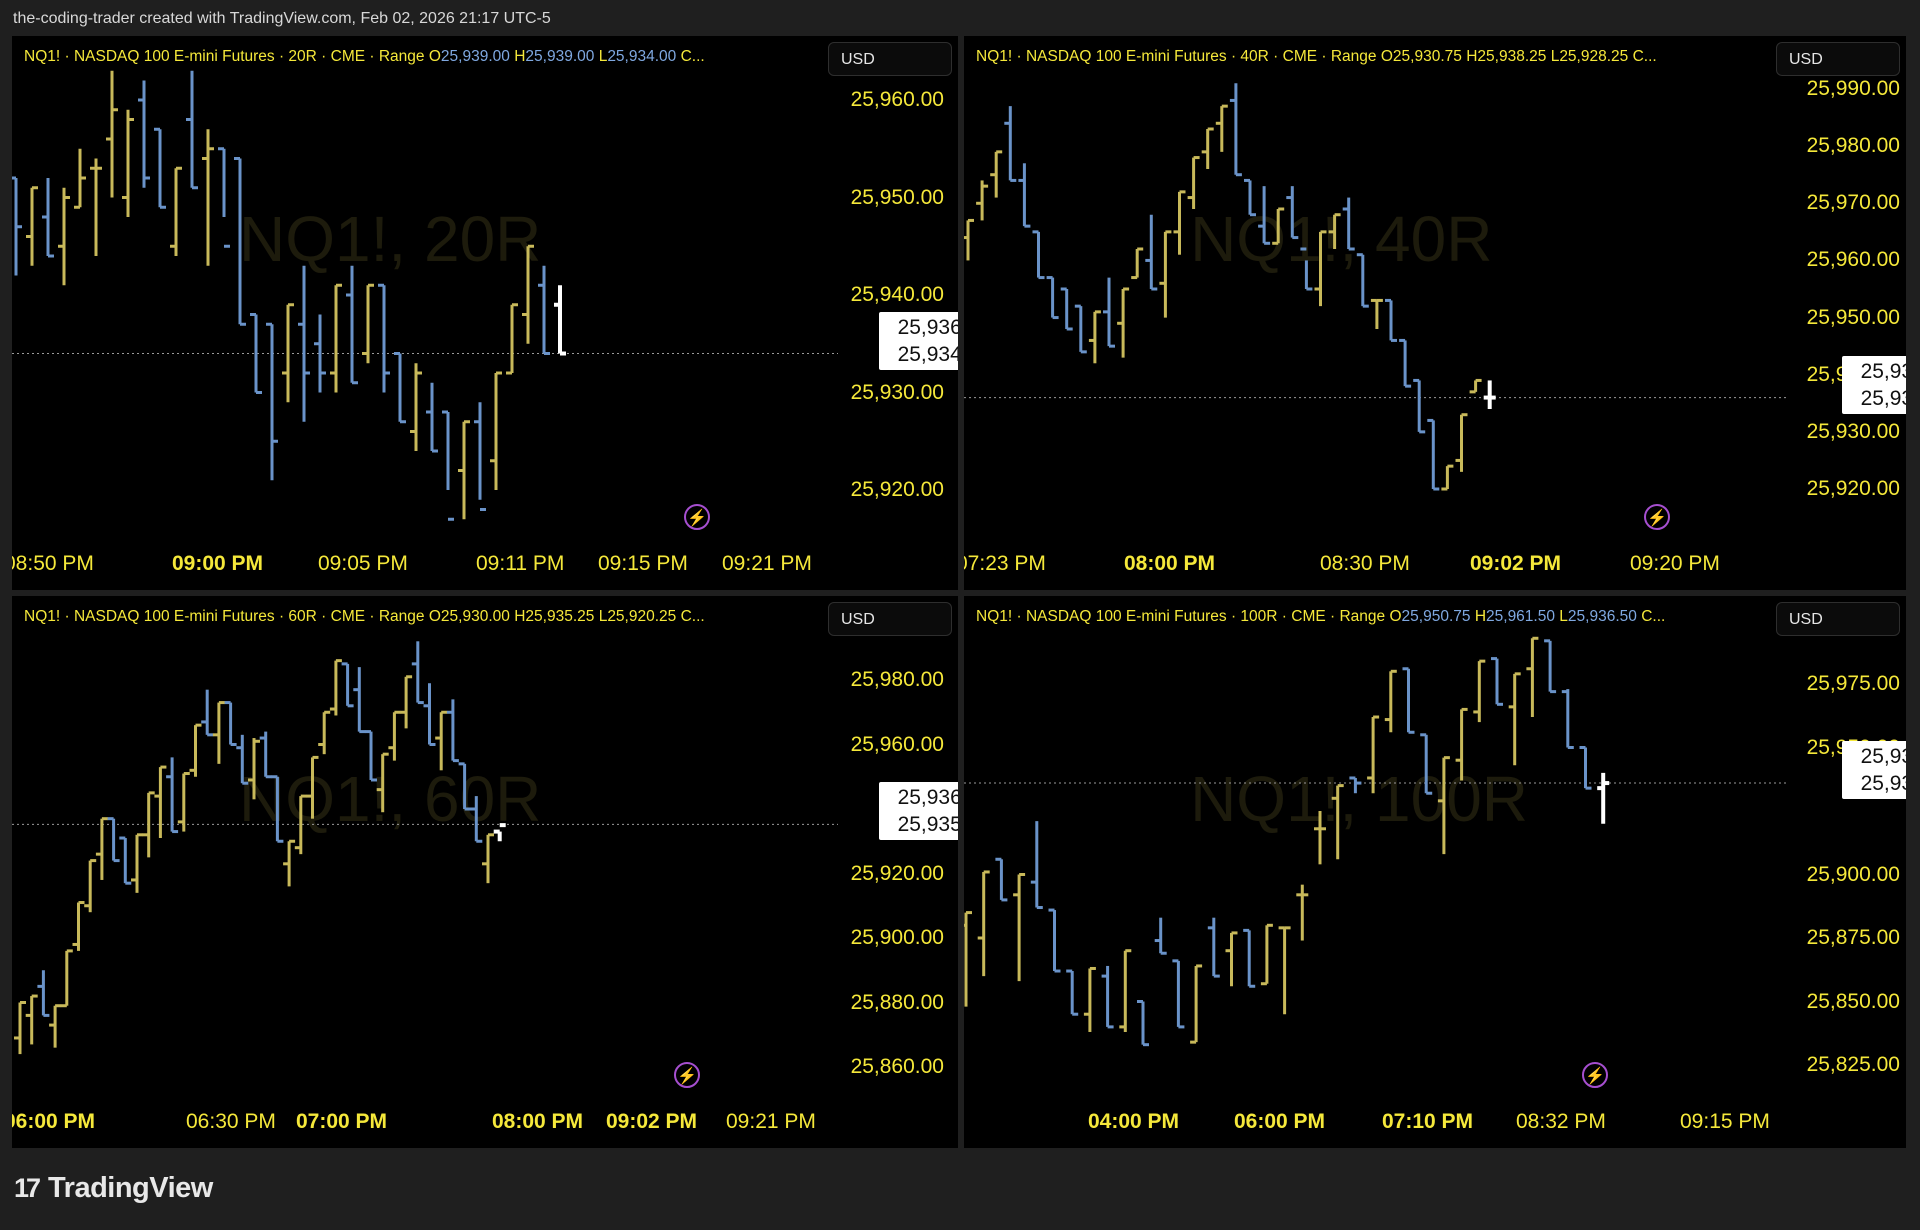 The height and width of the screenshot is (1230, 1920). Describe the element at coordinates (113, 1188) in the screenshot. I see `tradingview-logo: 17 TradingView` at that location.